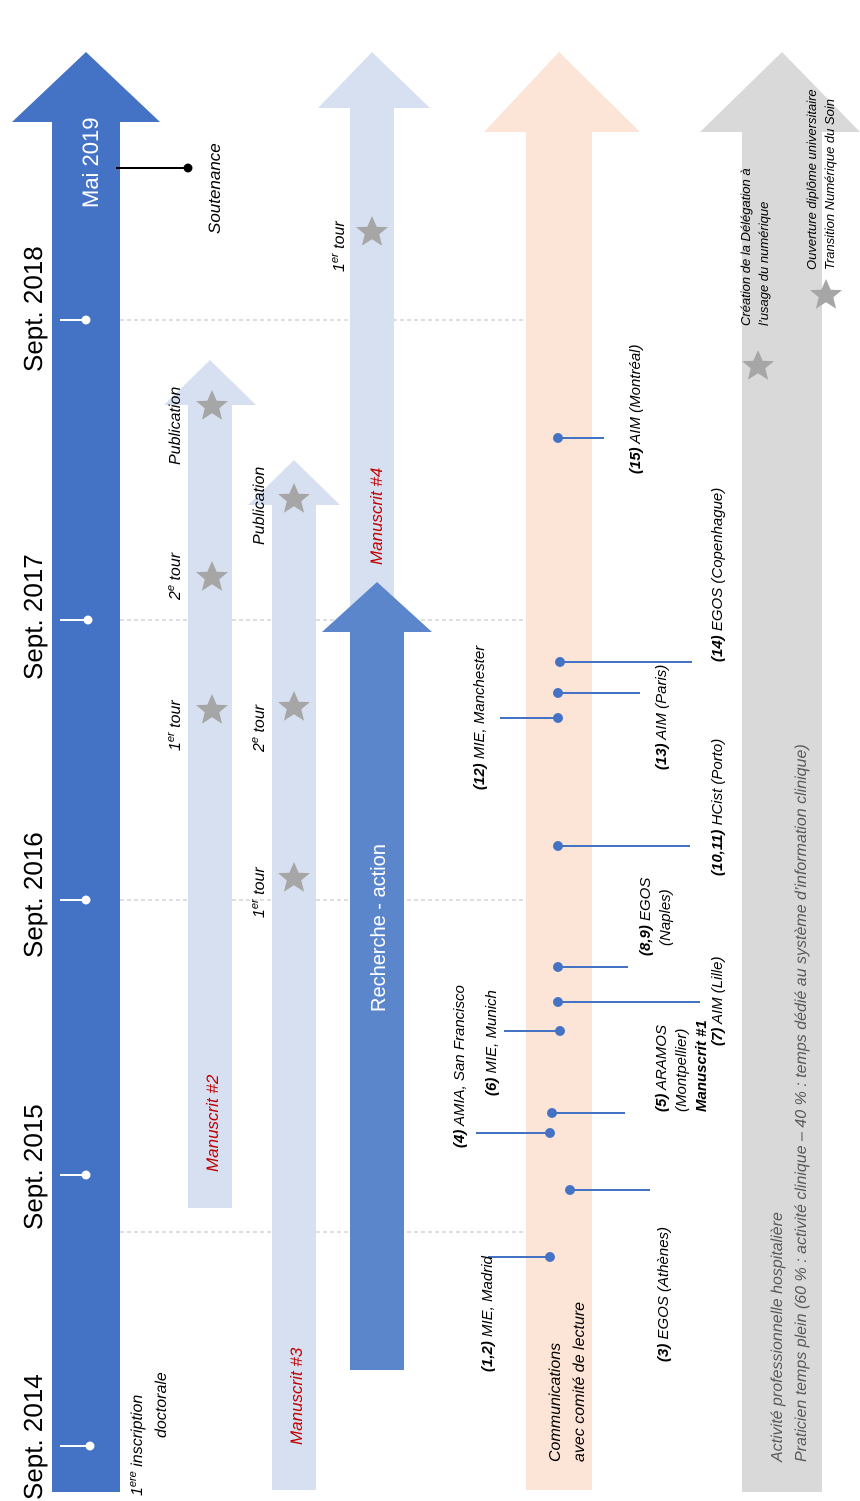 The width and height of the screenshot is (860, 1501). I want to click on activite-line1: Activité professionnelle hospitalière, so click(777, 1337).